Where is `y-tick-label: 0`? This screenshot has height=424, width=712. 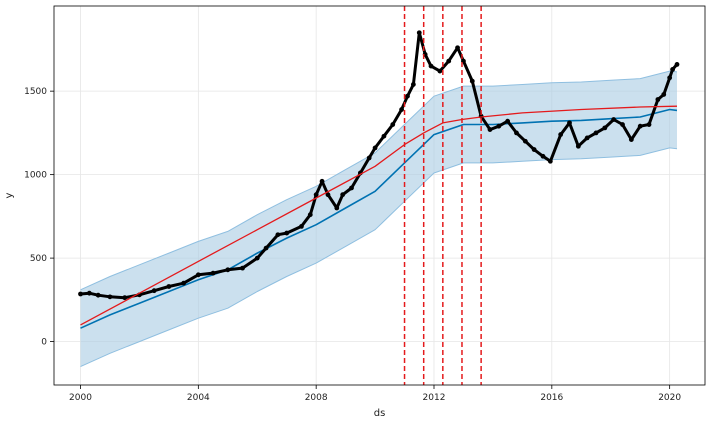 y-tick-label: 0 is located at coordinates (44, 343).